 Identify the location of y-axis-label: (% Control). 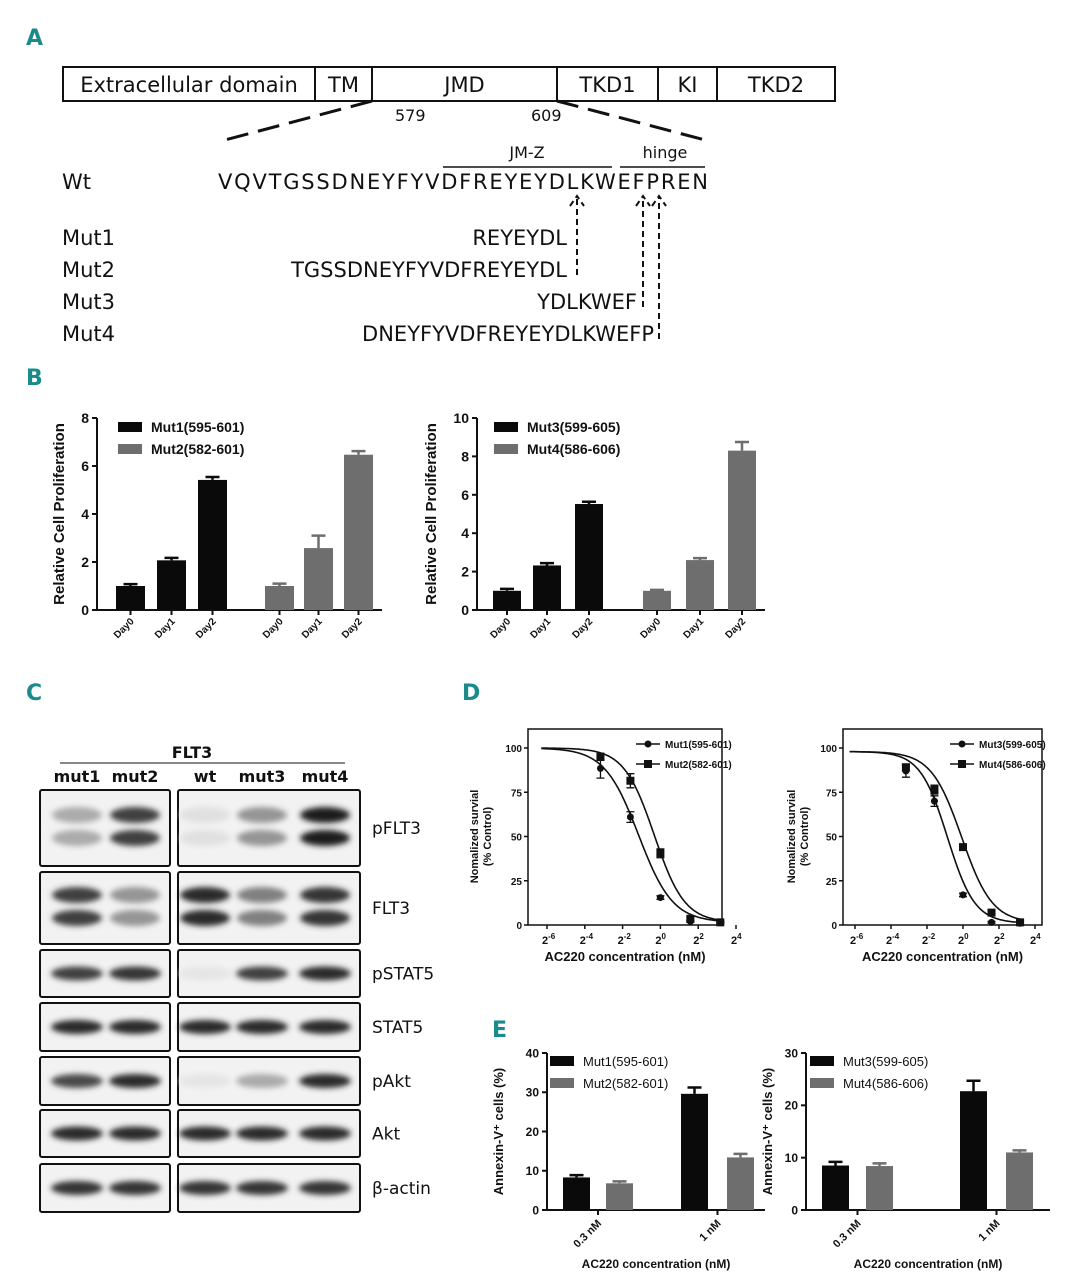
(488, 837).